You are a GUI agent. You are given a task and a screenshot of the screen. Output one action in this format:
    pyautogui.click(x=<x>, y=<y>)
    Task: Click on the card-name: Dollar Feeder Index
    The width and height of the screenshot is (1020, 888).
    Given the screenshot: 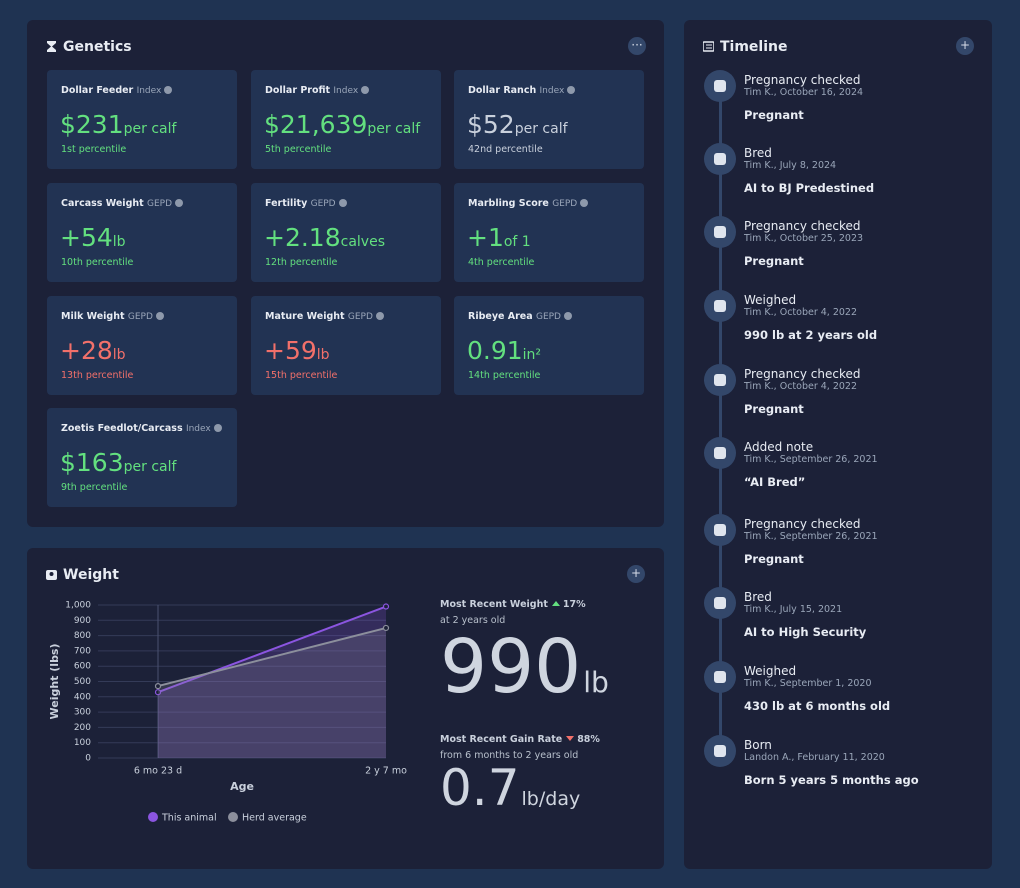 What is the action you would take?
    pyautogui.click(x=117, y=90)
    